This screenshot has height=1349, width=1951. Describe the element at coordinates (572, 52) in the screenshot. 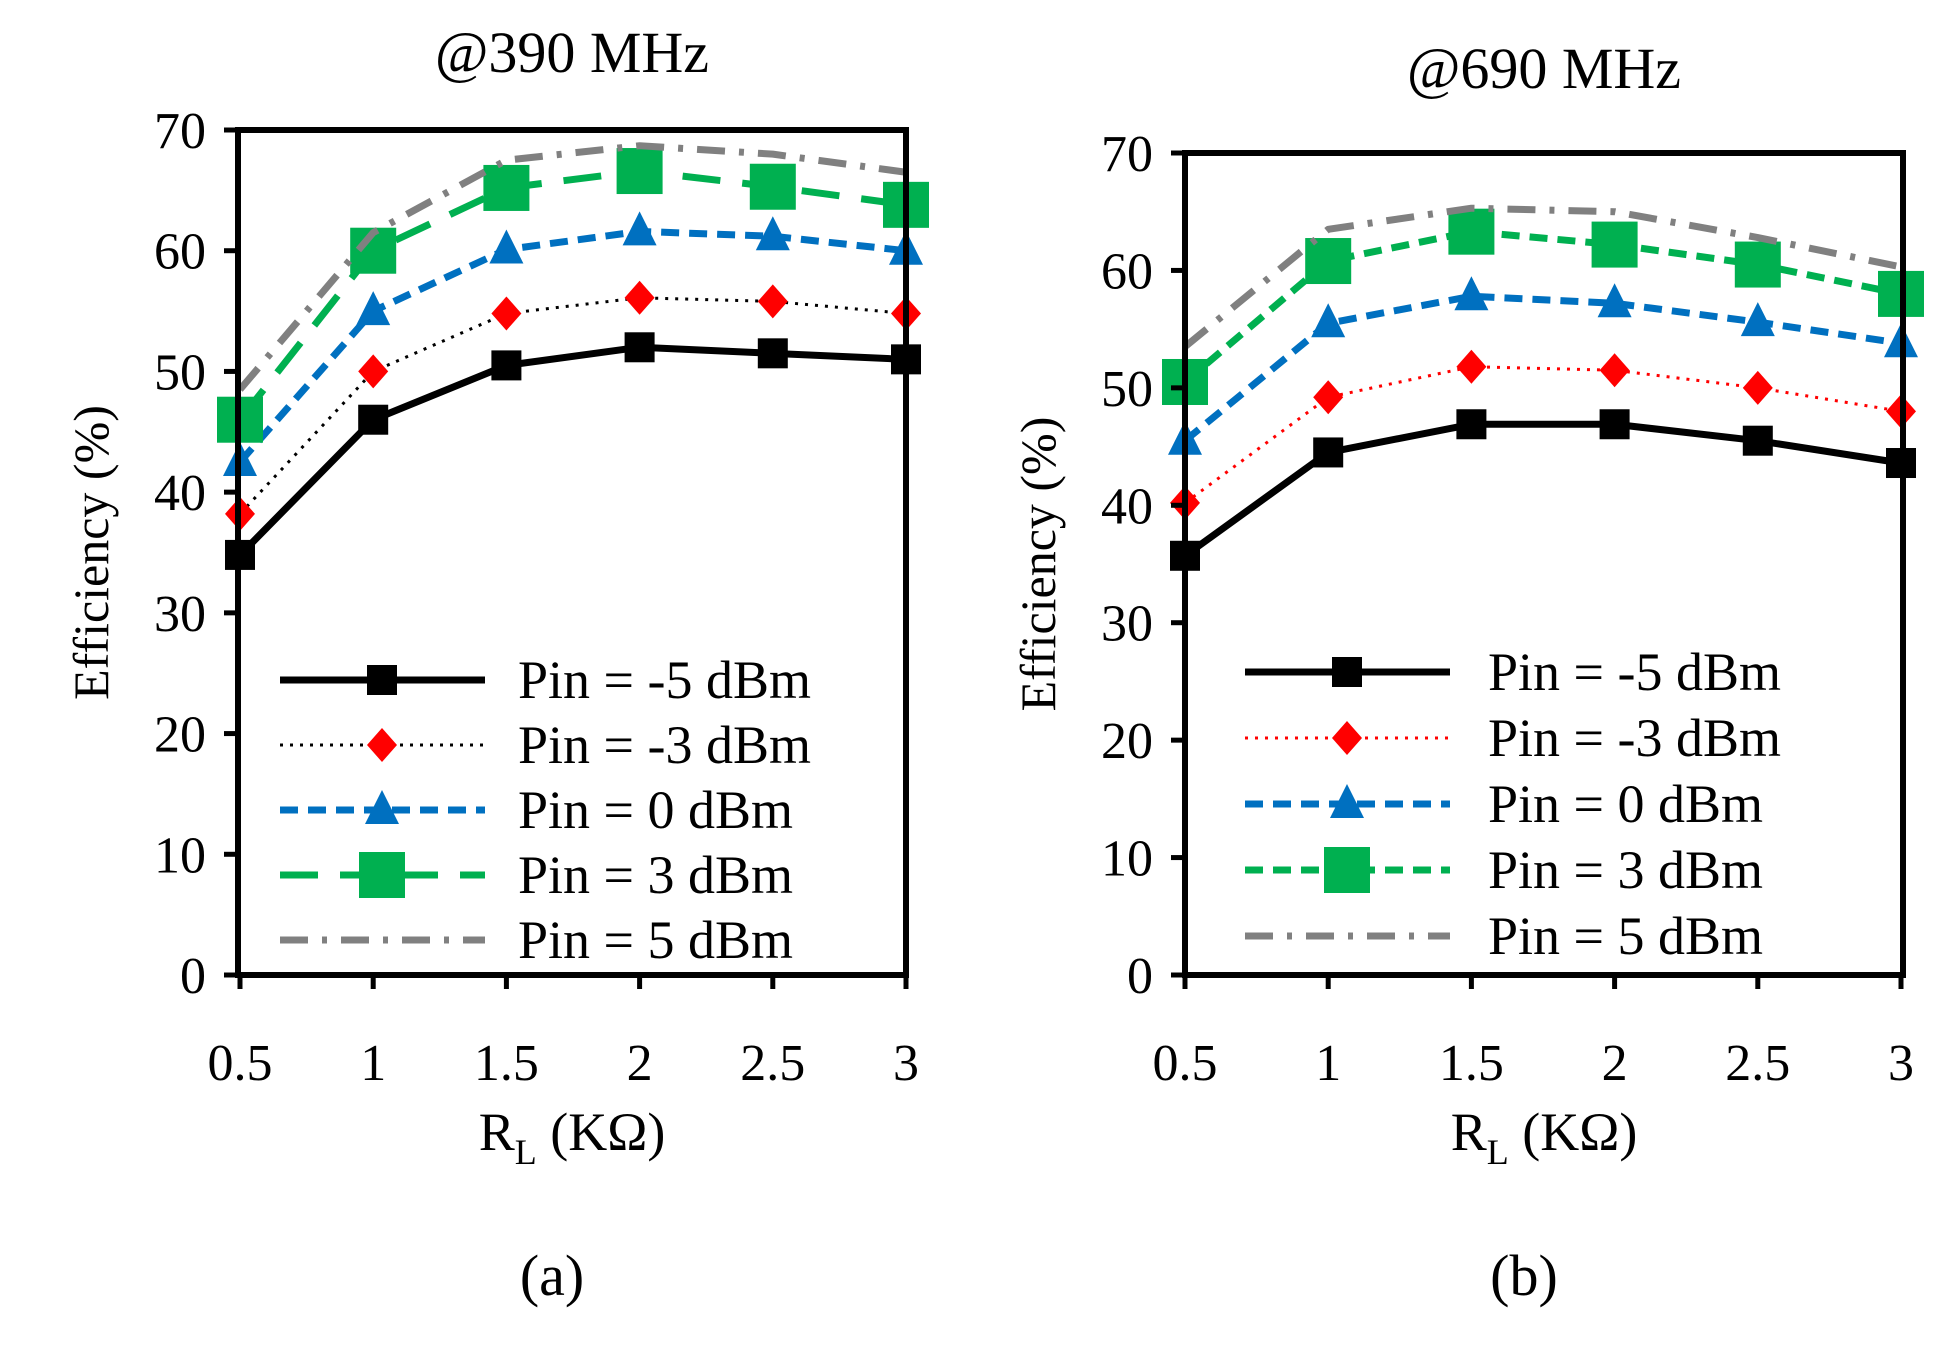

I see `chart-title: @390 MHz` at that location.